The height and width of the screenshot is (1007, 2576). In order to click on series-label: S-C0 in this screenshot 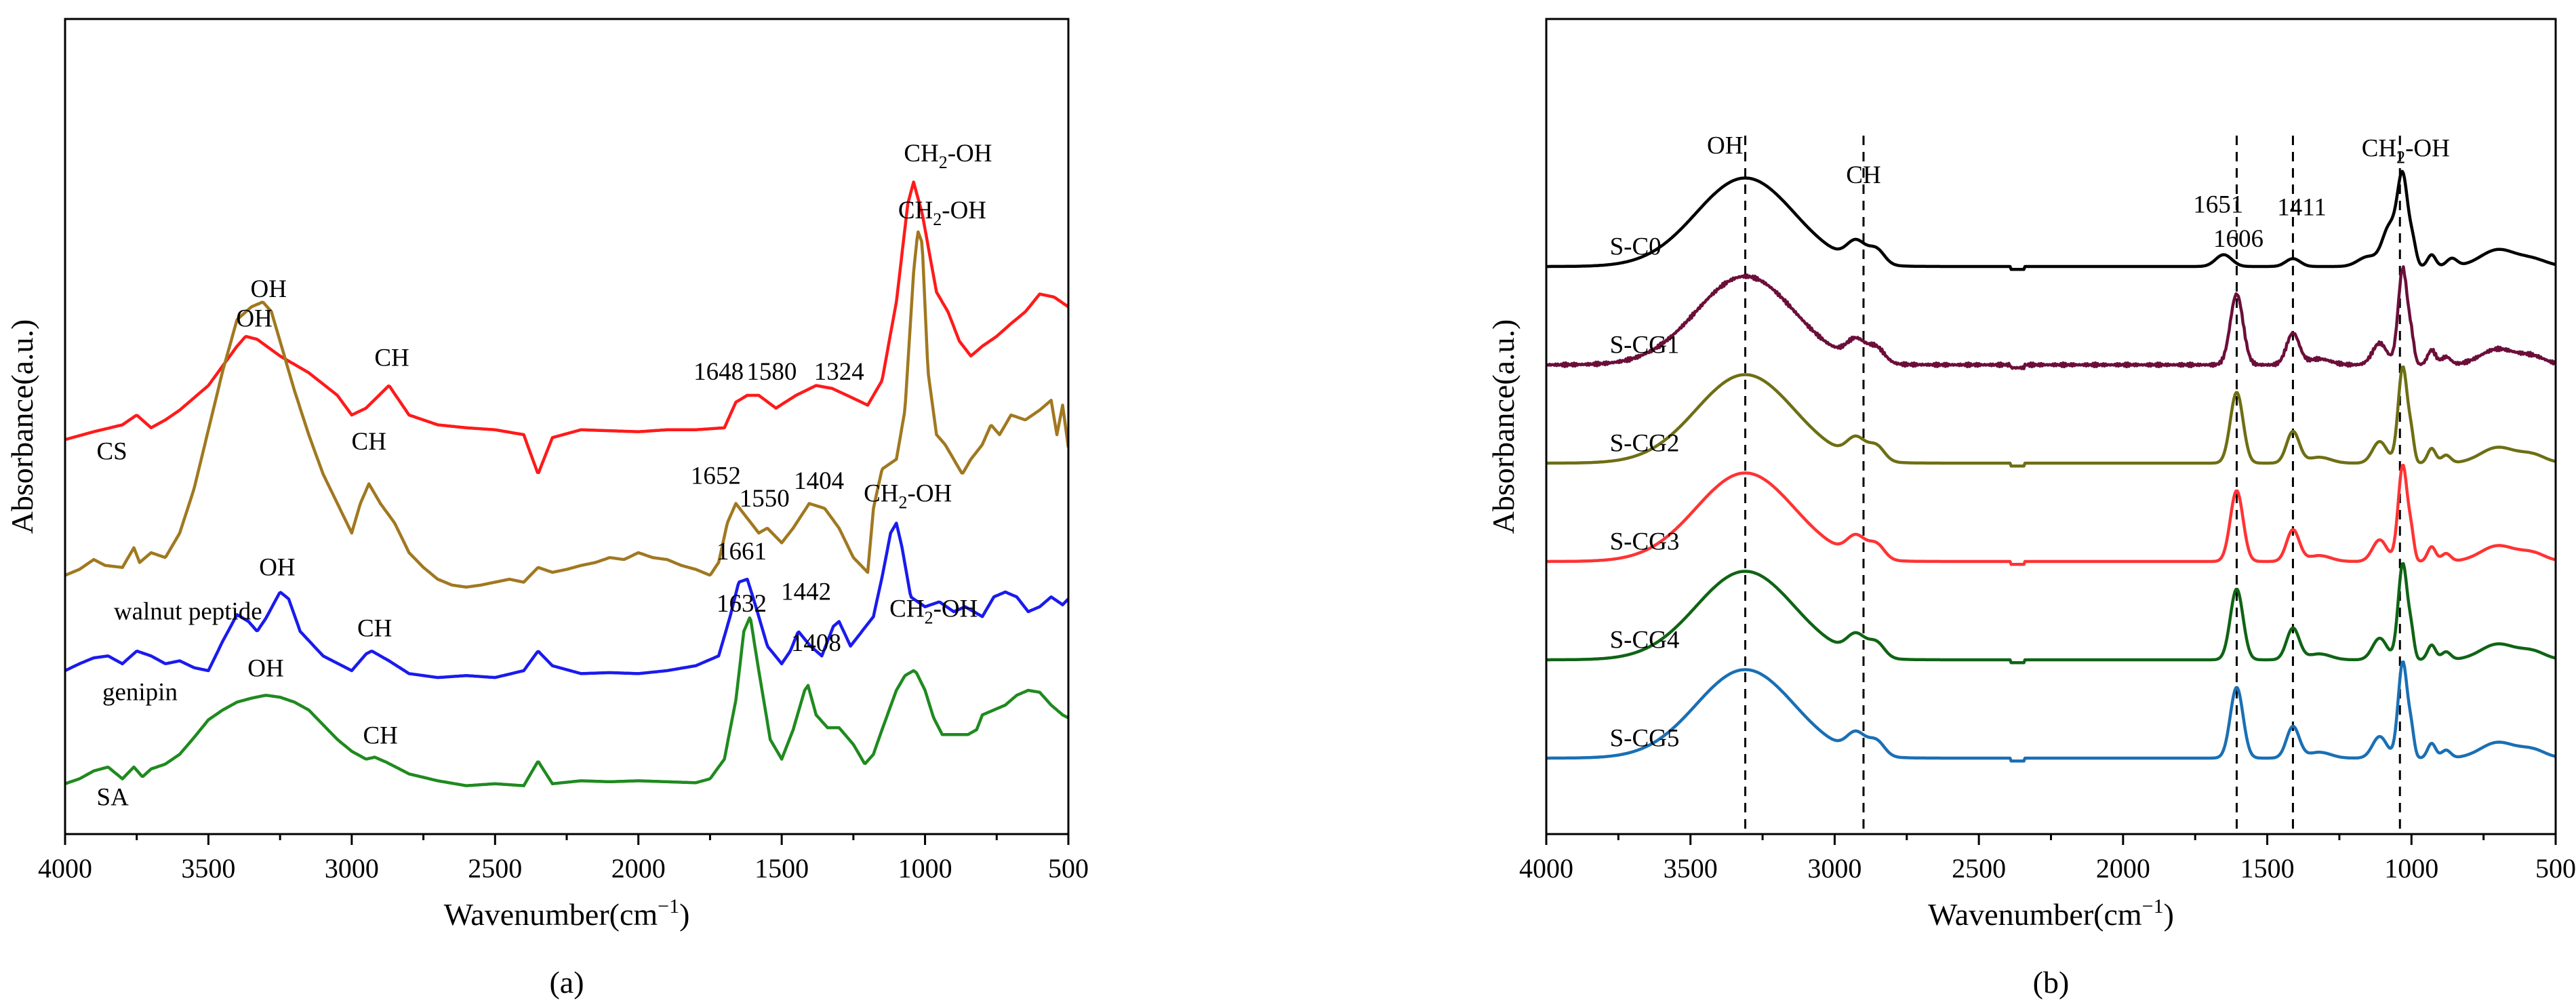, I will do `click(1636, 247)`.